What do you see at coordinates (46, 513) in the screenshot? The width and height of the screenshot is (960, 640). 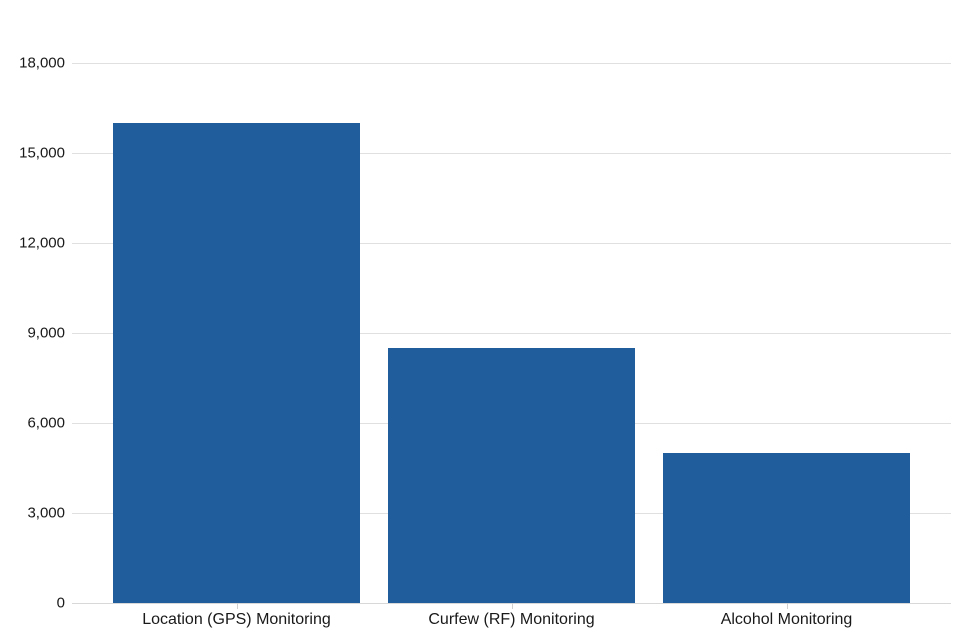 I see `y-tick-label: 3,000` at bounding box center [46, 513].